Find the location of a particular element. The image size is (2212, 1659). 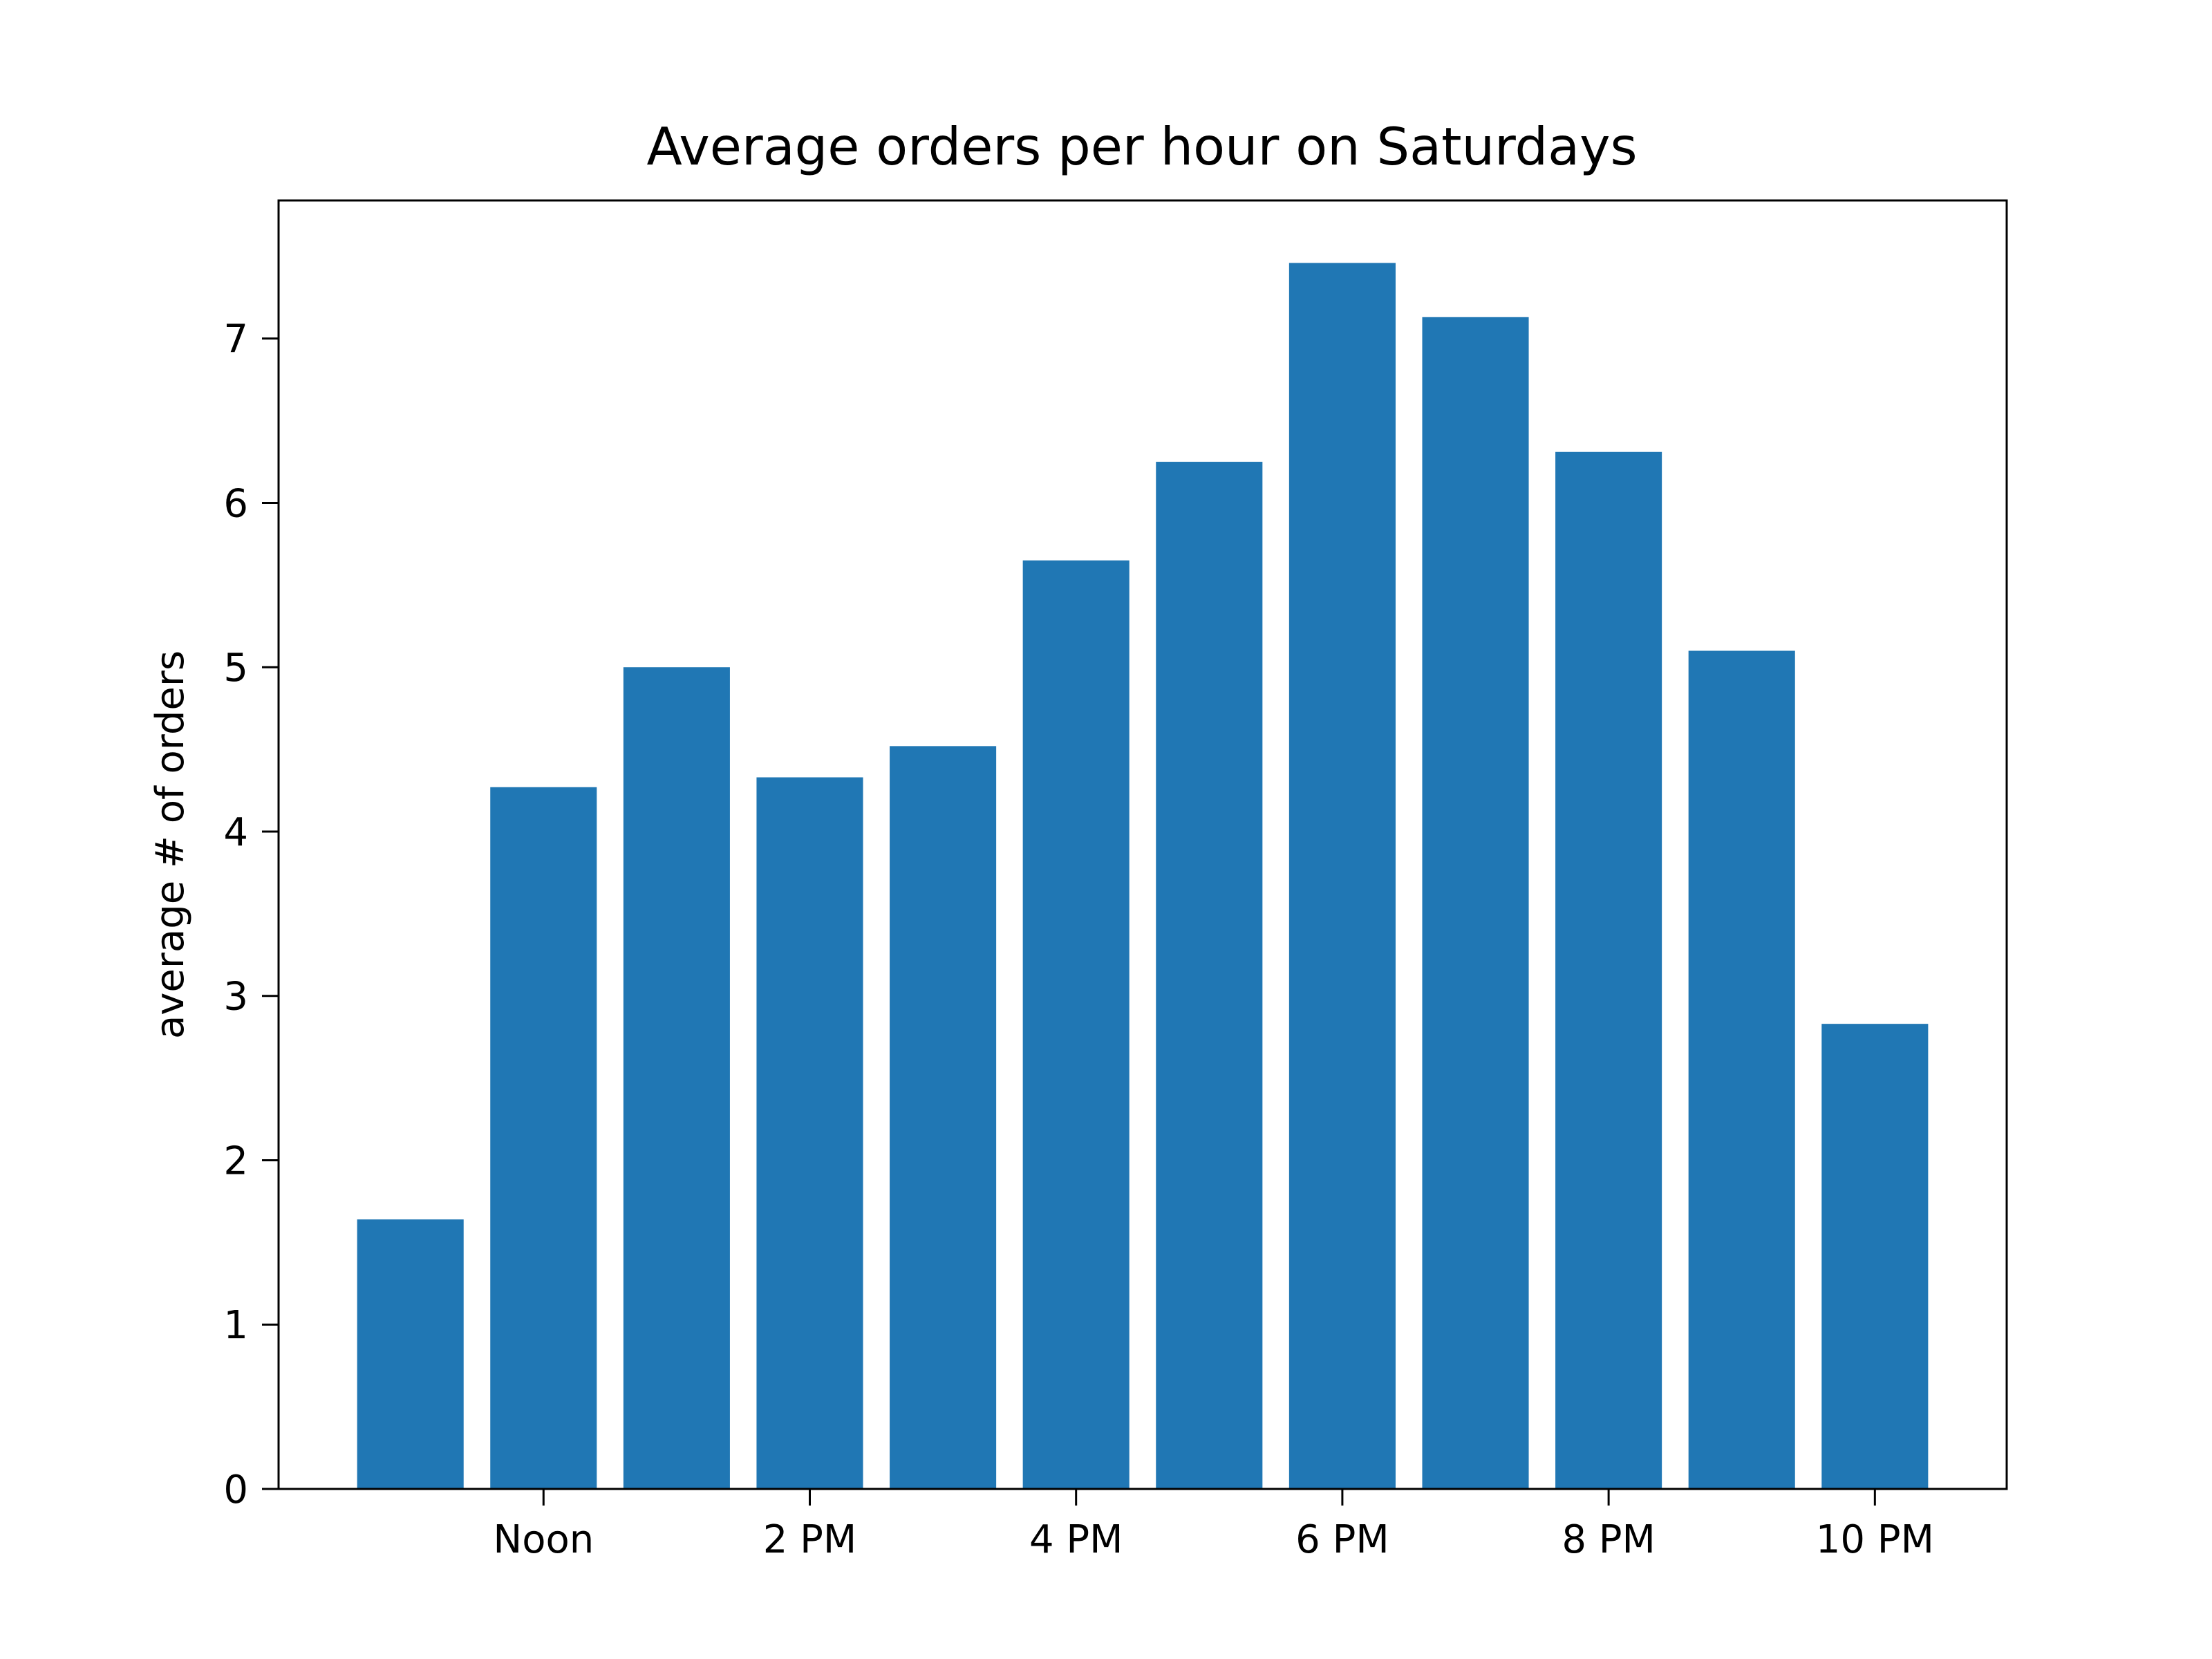

y-tick-label-3: 3 is located at coordinates (235, 997).